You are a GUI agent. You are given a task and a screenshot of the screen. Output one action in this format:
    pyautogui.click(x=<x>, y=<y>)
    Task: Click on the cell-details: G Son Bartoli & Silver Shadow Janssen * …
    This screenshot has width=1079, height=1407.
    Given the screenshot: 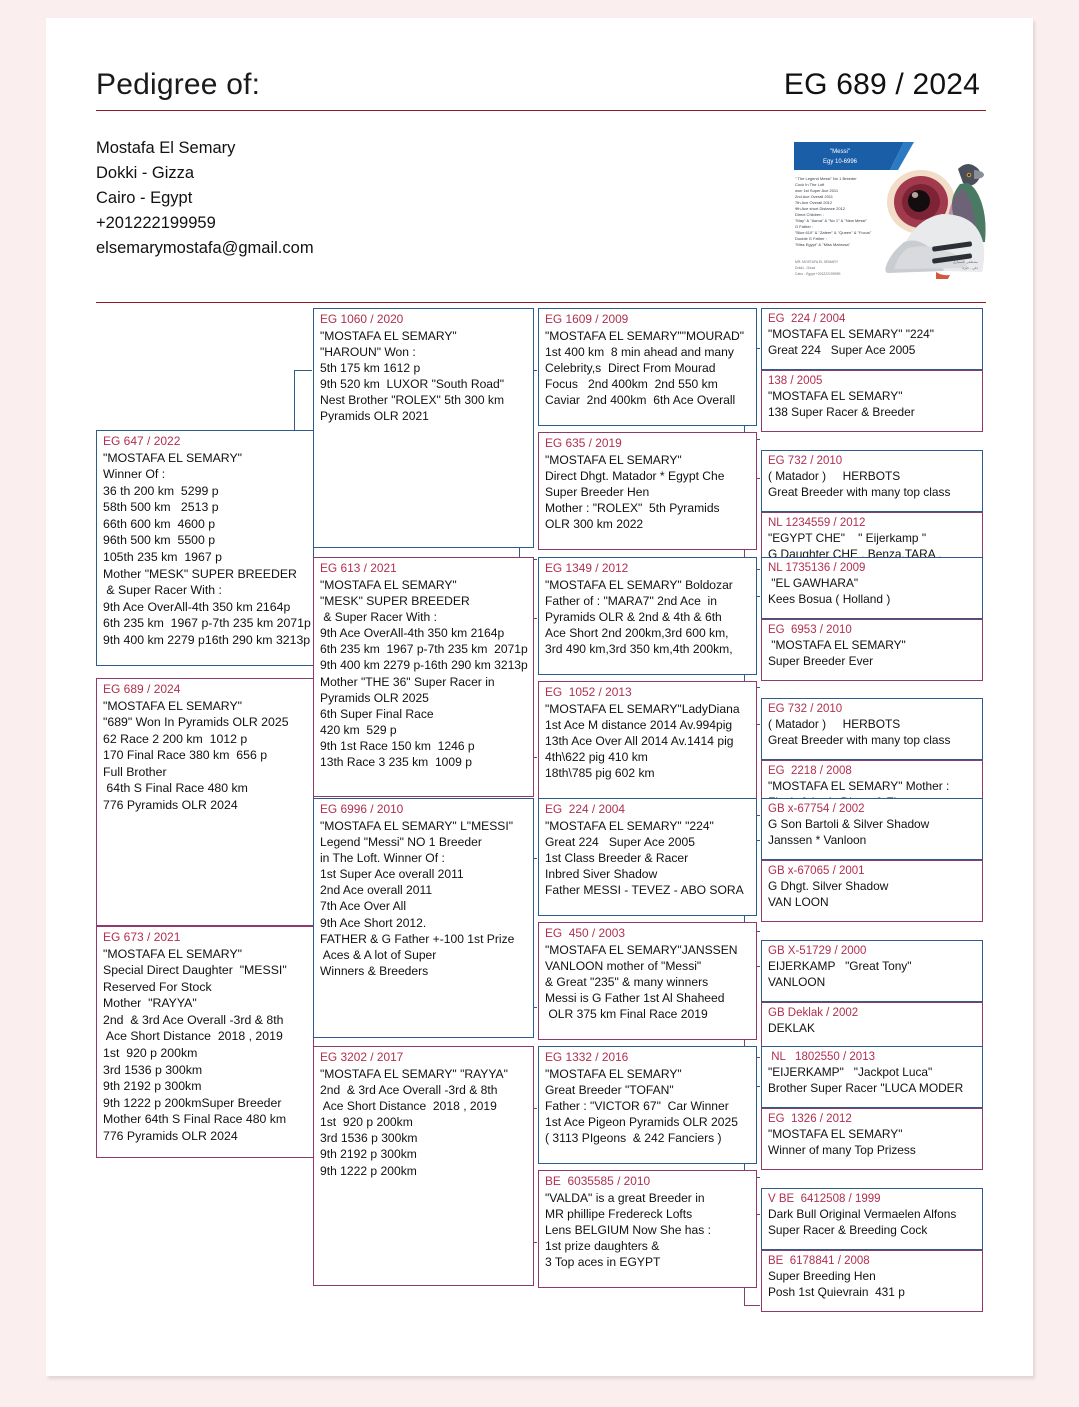 What is the action you would take?
    pyautogui.click(x=849, y=832)
    